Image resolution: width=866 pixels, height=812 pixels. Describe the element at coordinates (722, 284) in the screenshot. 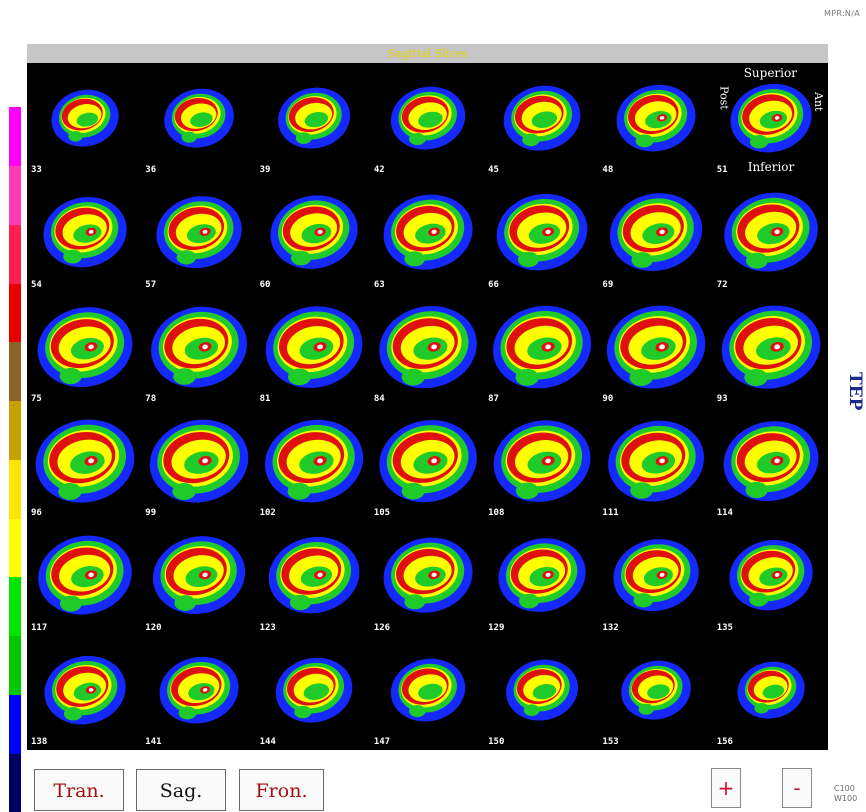

I see `slice-number-label: 72` at that location.